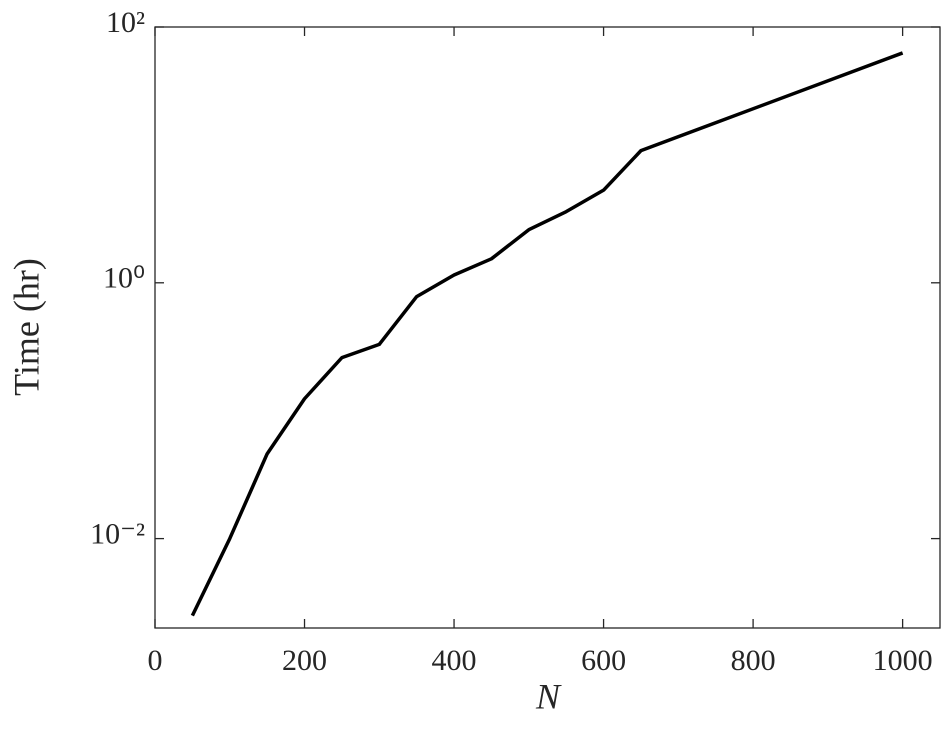  What do you see at coordinates (117, 533) in the screenshot?
I see `y-tick-label: 10⁻²` at bounding box center [117, 533].